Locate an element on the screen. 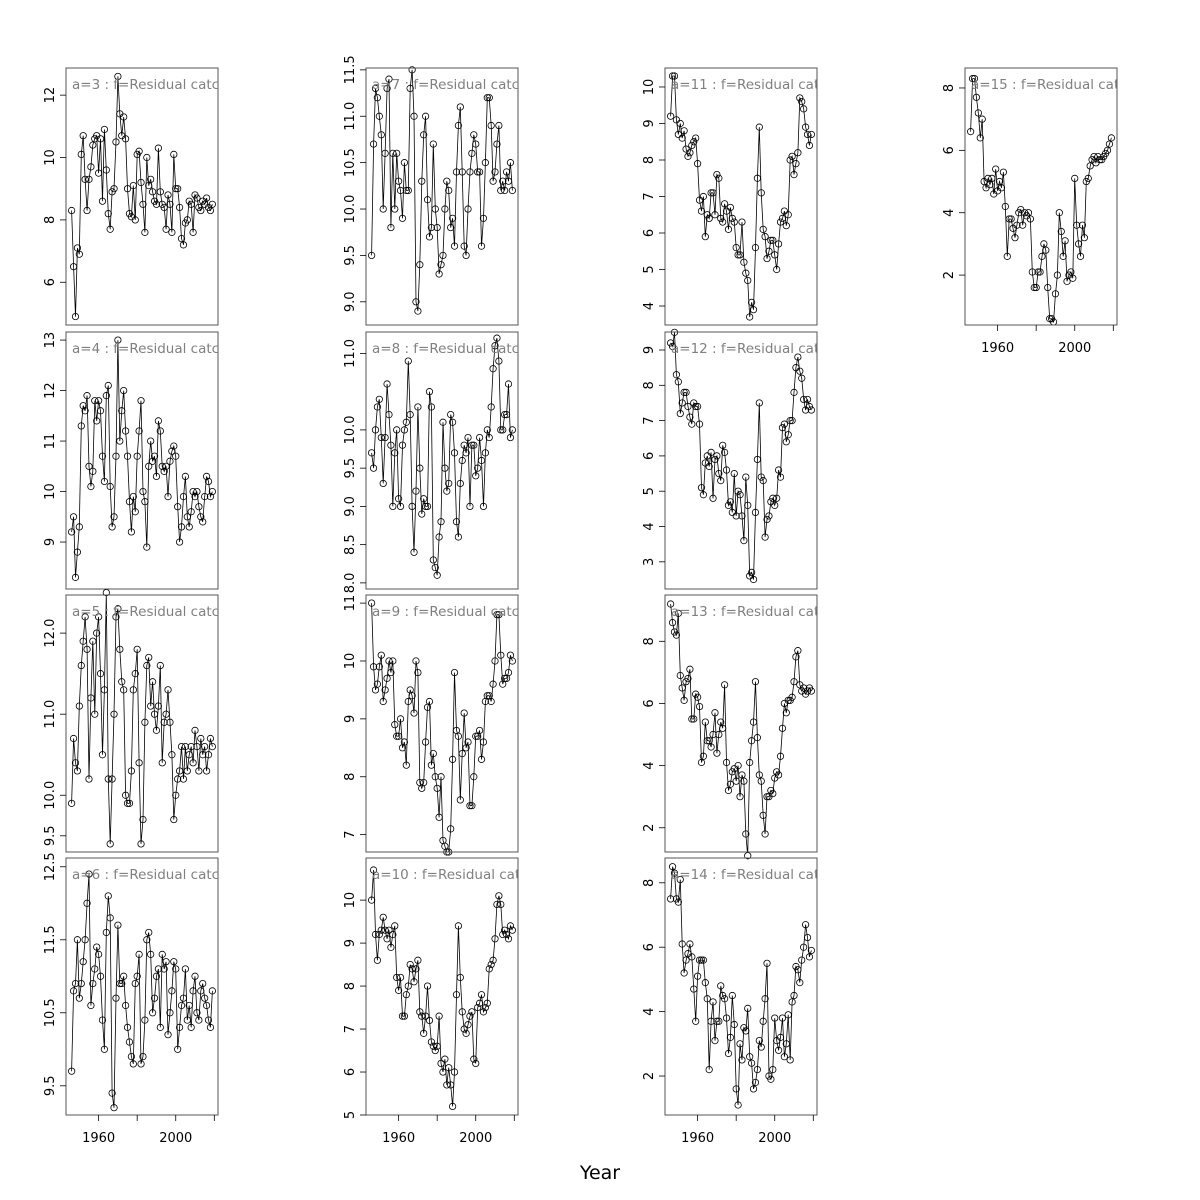  y-tick-label: 9.0 is located at coordinates (350, 506).